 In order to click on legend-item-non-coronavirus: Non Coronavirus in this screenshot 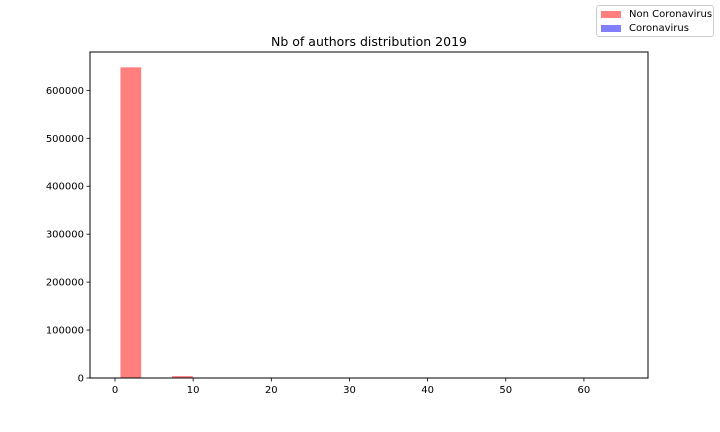, I will do `click(656, 14)`.